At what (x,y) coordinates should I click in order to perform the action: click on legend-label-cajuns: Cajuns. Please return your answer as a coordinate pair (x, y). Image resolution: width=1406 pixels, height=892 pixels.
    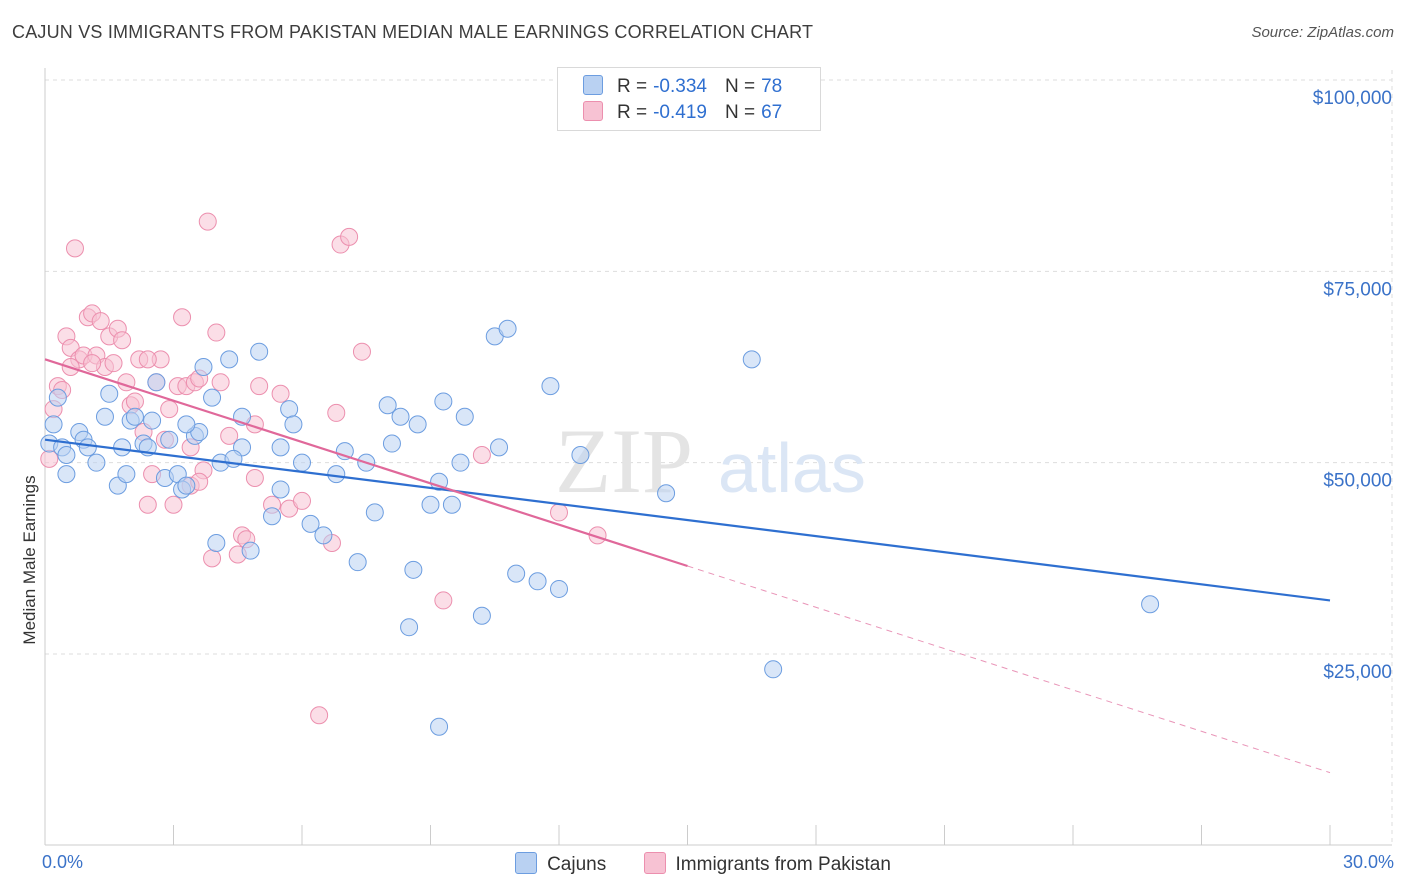
    Looking at the image, I should click on (577, 864).